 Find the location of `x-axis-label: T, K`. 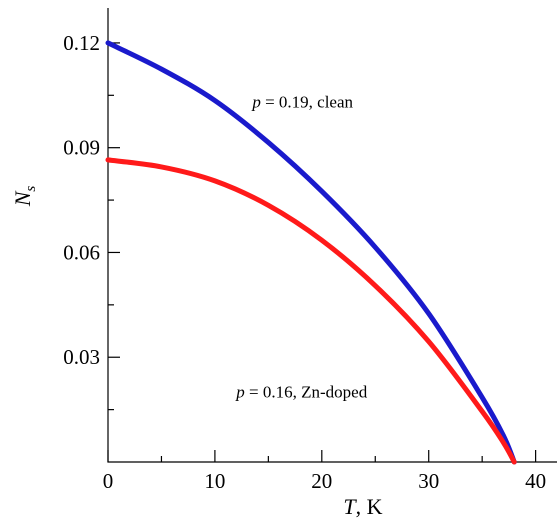

x-axis-label: T, K is located at coordinates (362, 506).